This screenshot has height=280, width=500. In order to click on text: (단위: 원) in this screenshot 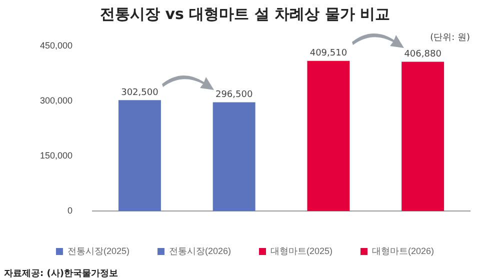, I will do `click(450, 37)`.